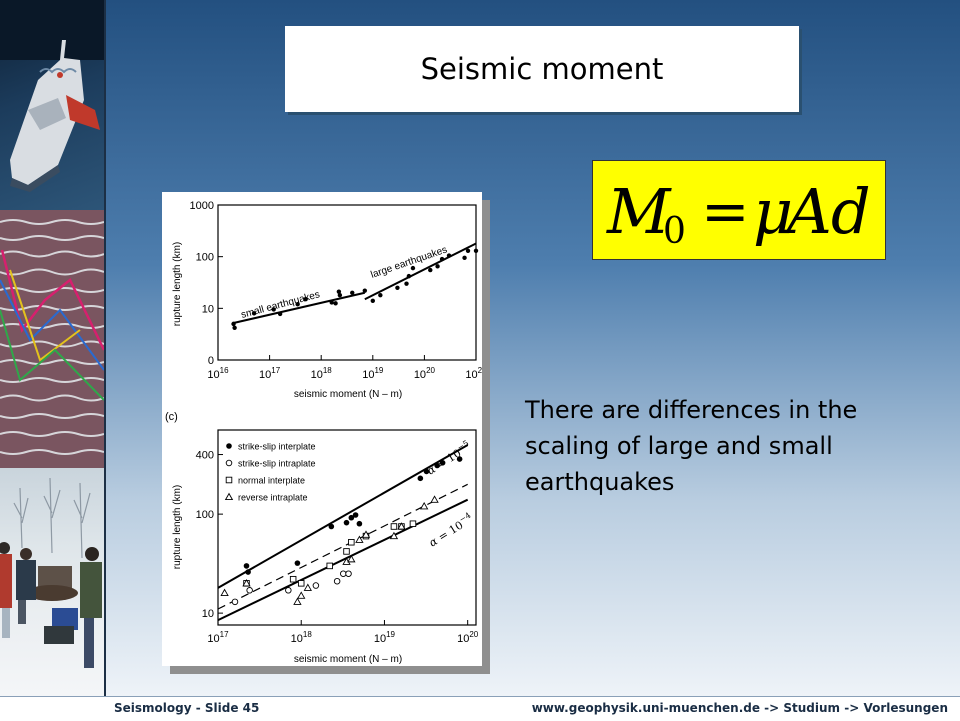 This screenshot has height=721, width=960. What do you see at coordinates (218, 637) in the screenshot?
I see `panel2-xtick-label-0: 1017` at bounding box center [218, 637].